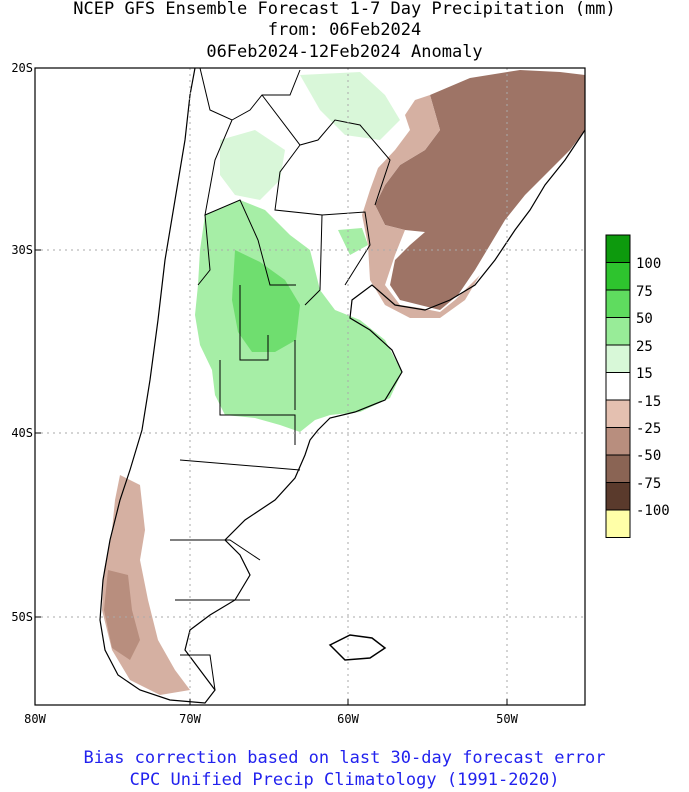  Describe the element at coordinates (350, 106) in the screenshot. I see `light-wet-bolivia-area` at that location.